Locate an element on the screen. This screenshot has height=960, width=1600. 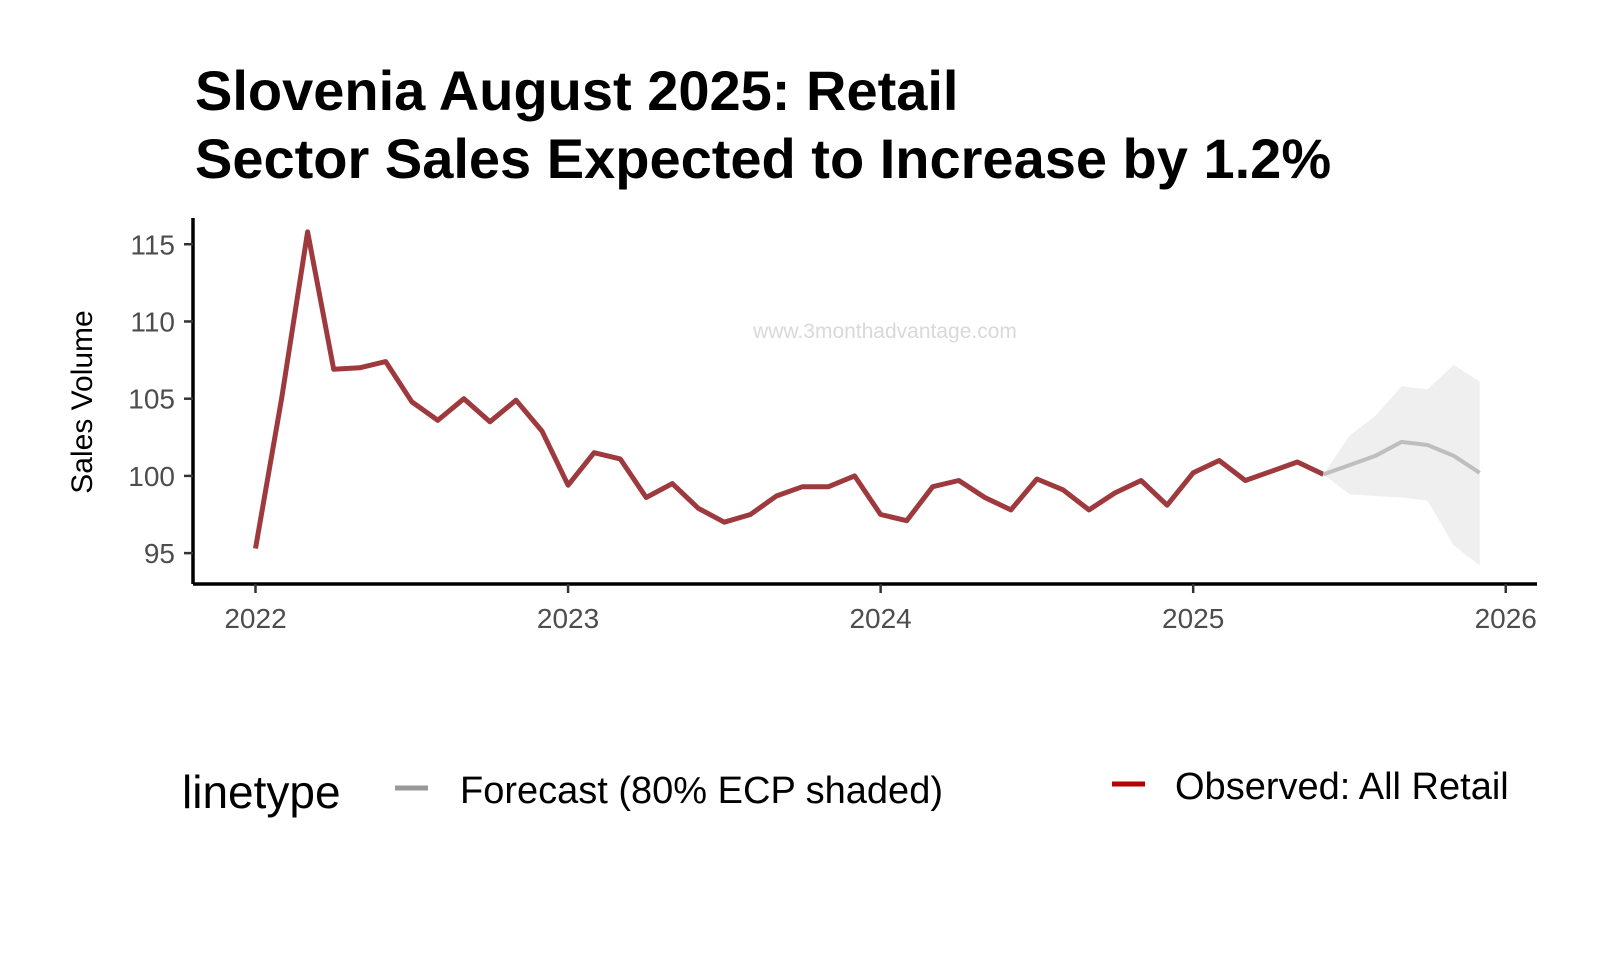
forecast-series-line is located at coordinates (1401, 458).